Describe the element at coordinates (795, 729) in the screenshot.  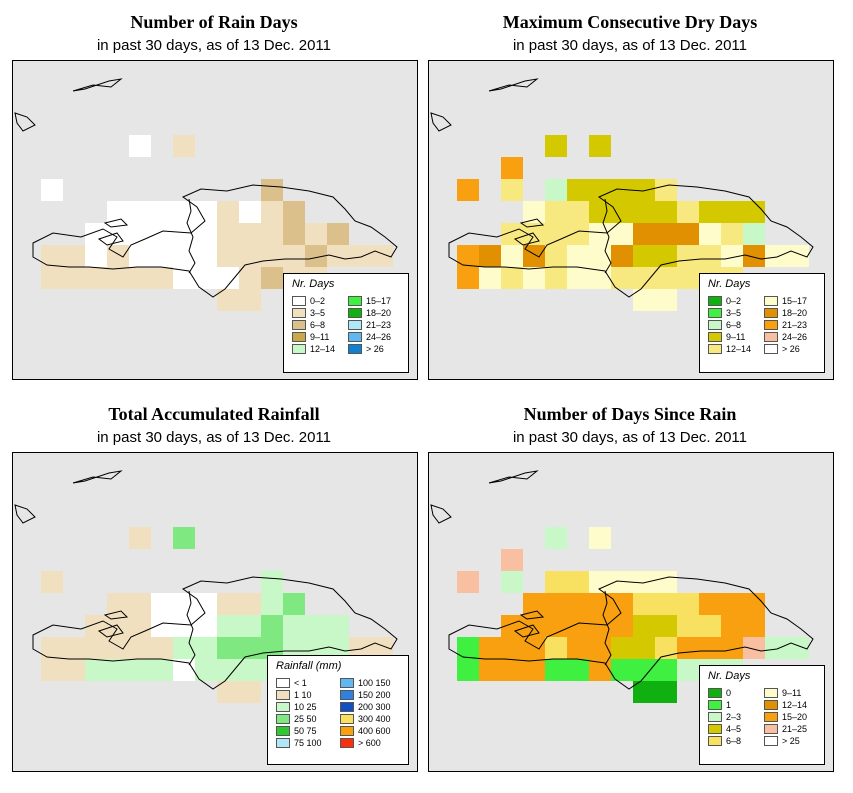
I see `legend-label: 21–25` at that location.